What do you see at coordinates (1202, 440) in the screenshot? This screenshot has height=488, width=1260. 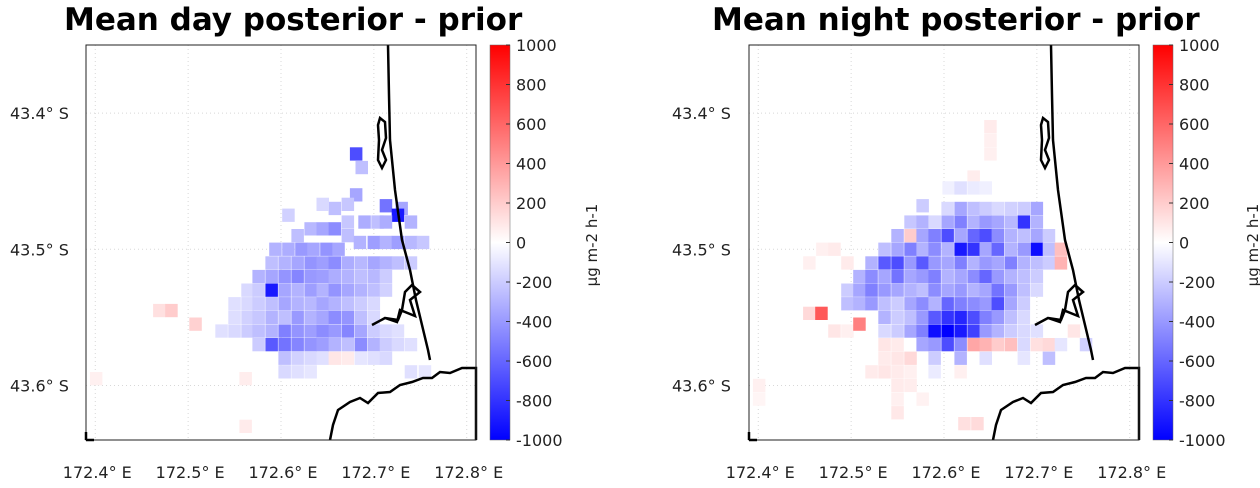 I see `colorbar-tick-label: -1000` at bounding box center [1202, 440].